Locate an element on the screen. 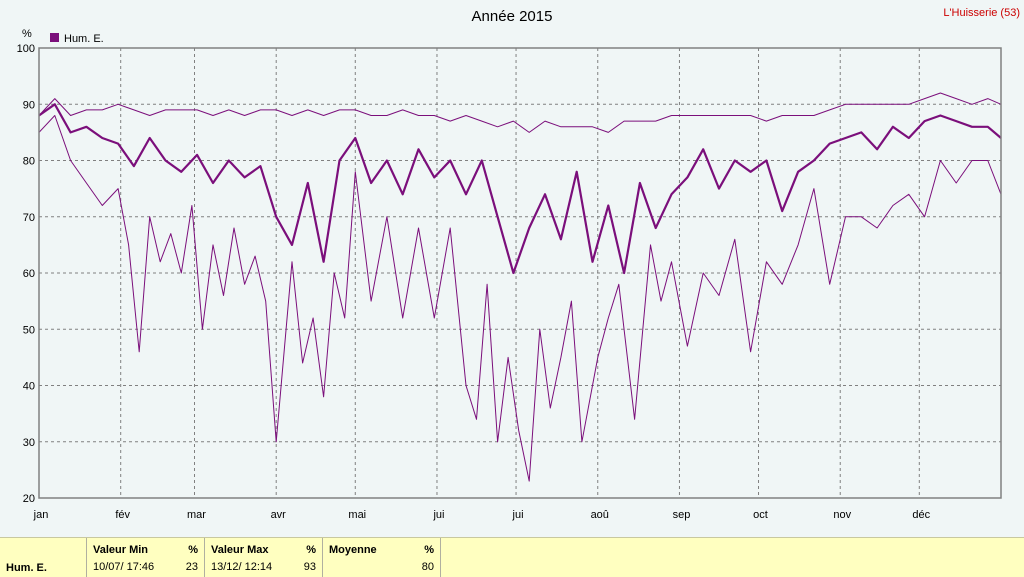  legend-swatch is located at coordinates (54, 37).